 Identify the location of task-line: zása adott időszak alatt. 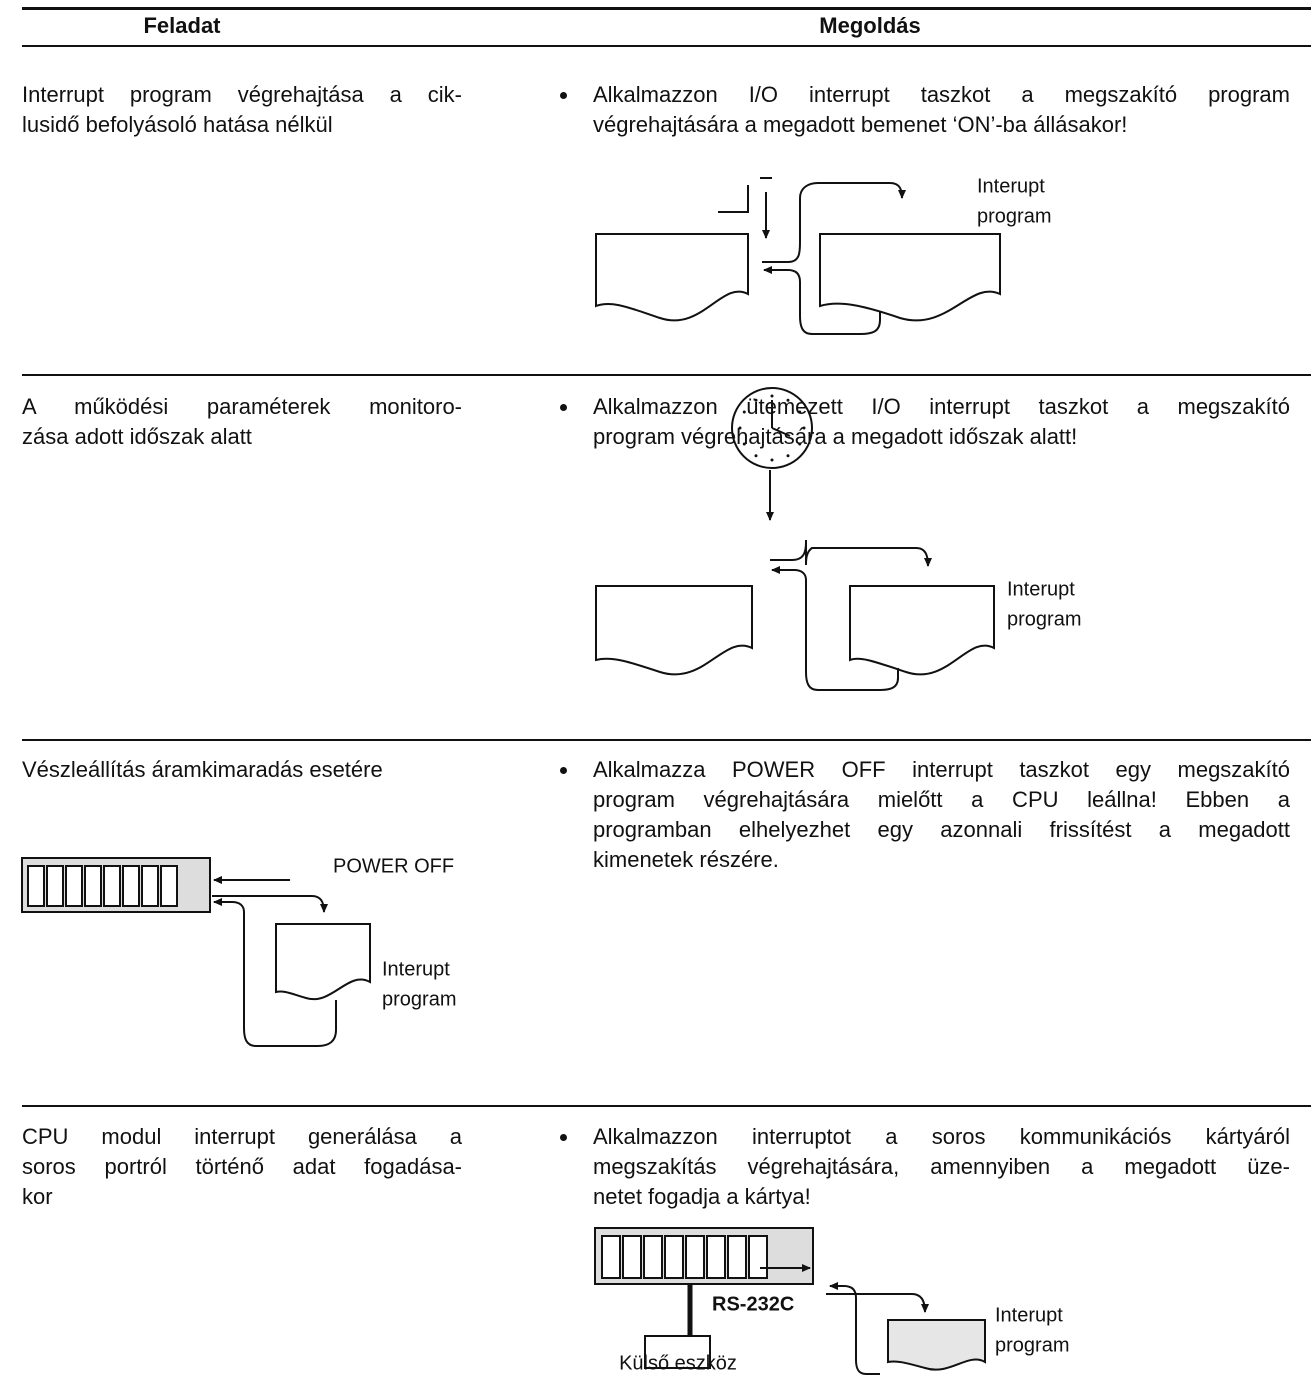
(137, 436).